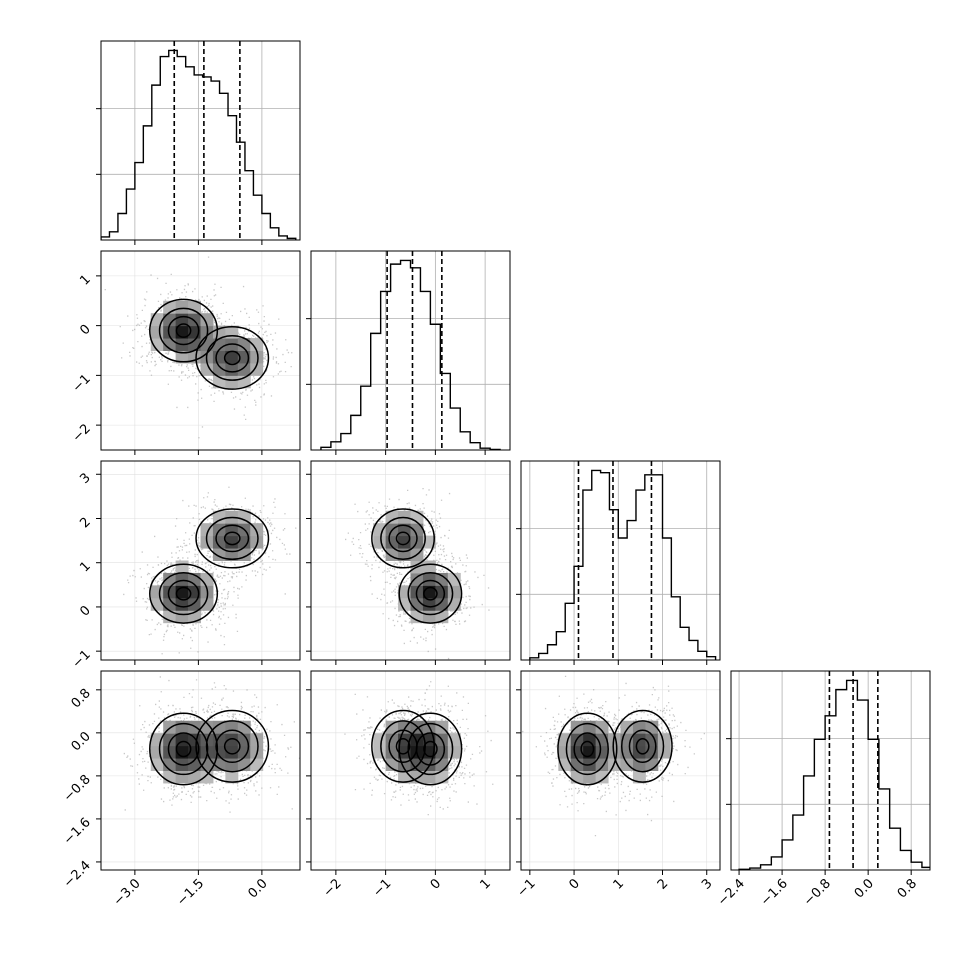  I want to click on y-tick-label: −2.4, so click(77, 874).